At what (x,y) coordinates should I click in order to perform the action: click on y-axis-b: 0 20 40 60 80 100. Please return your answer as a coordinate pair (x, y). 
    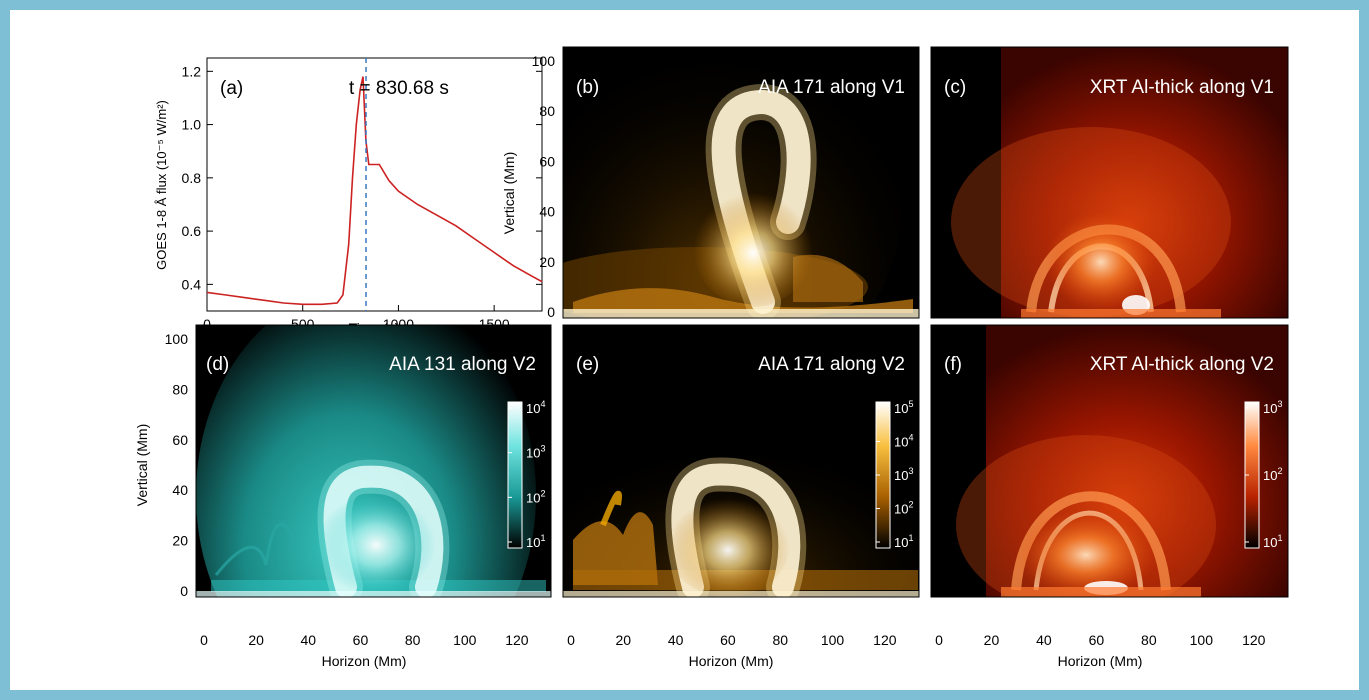
    Looking at the image, I should click on (544, 186).